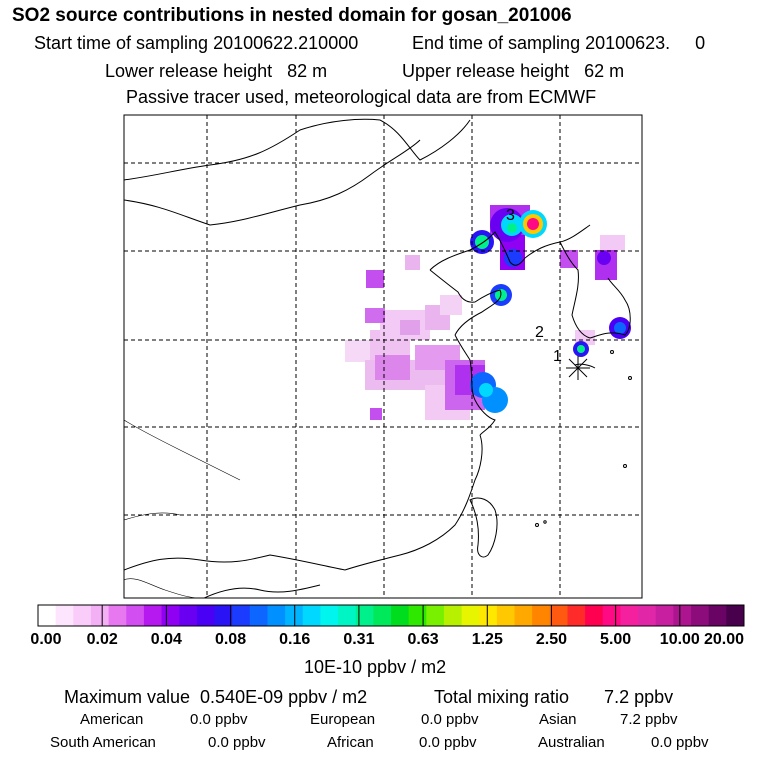 This screenshot has height=768, width=768. I want to click on australian-value: 0.0 ppbv, so click(680, 742).